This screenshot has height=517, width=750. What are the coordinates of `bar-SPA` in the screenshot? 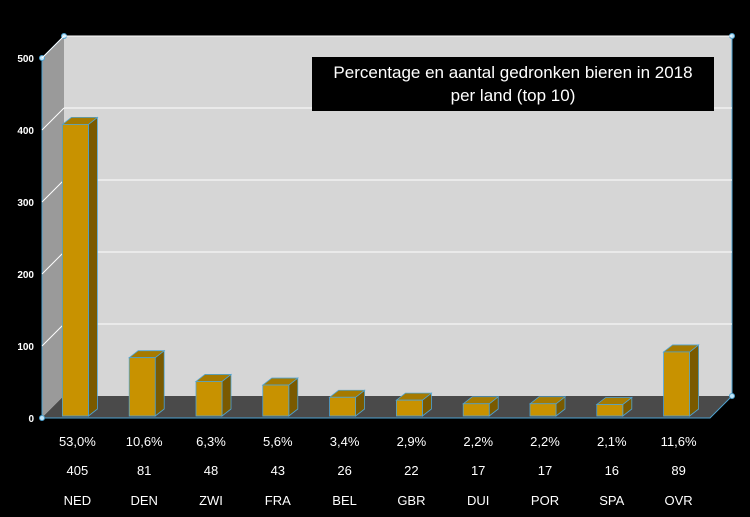 It's located at (614, 406).